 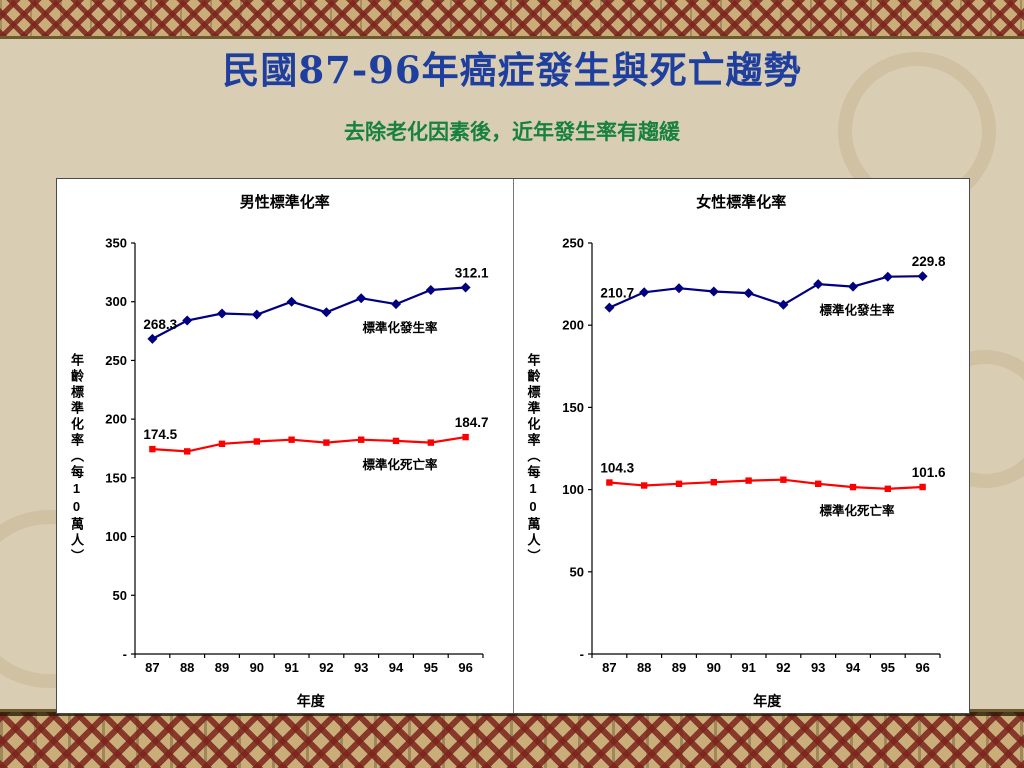 I want to click on svg-text: 174.5, so click(x=160, y=434).